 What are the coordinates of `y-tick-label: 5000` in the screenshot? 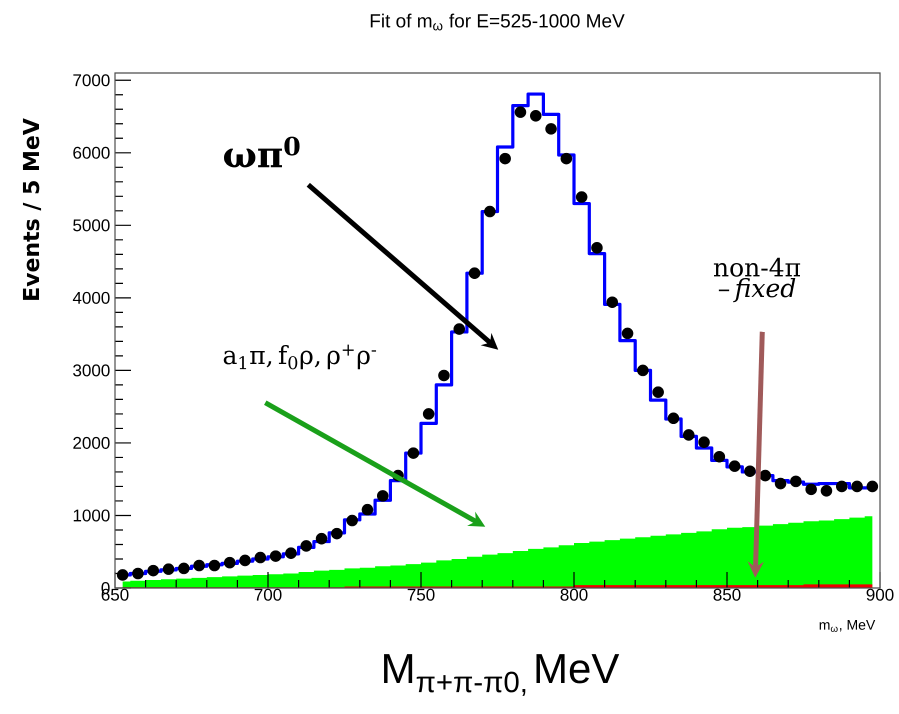 It's located at (91, 225).